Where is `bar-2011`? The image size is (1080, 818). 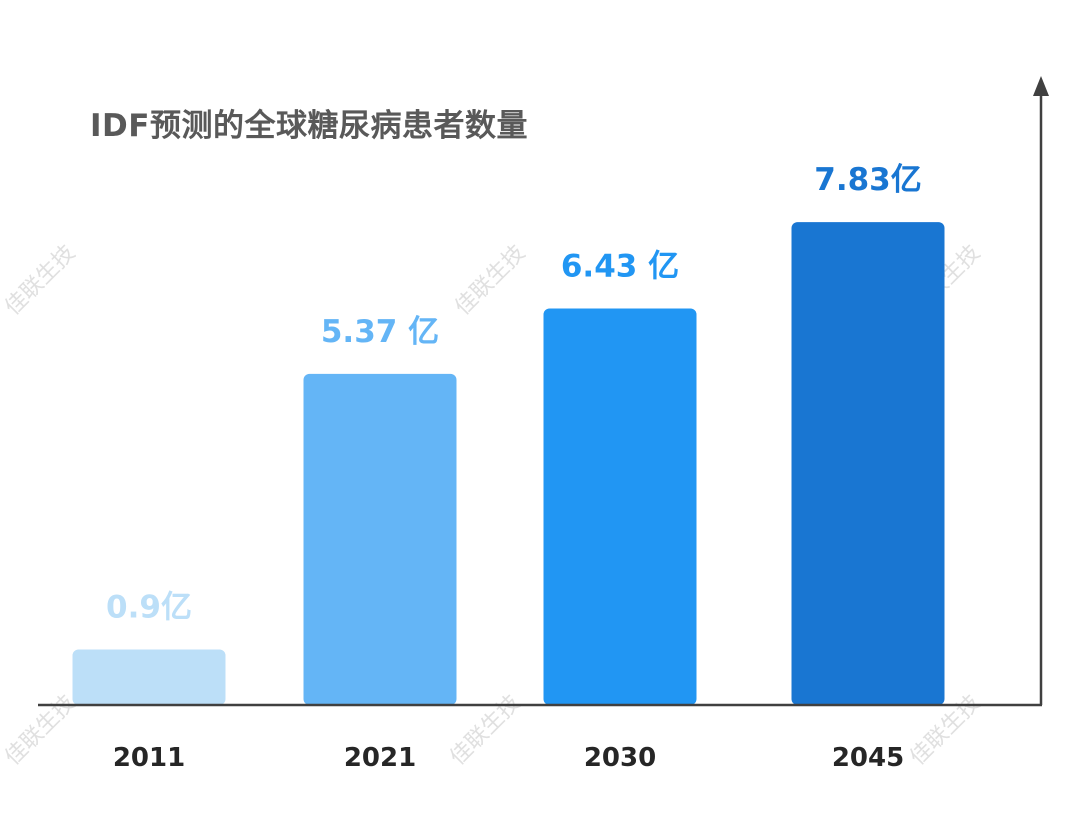
bar-2011 is located at coordinates (149, 677).